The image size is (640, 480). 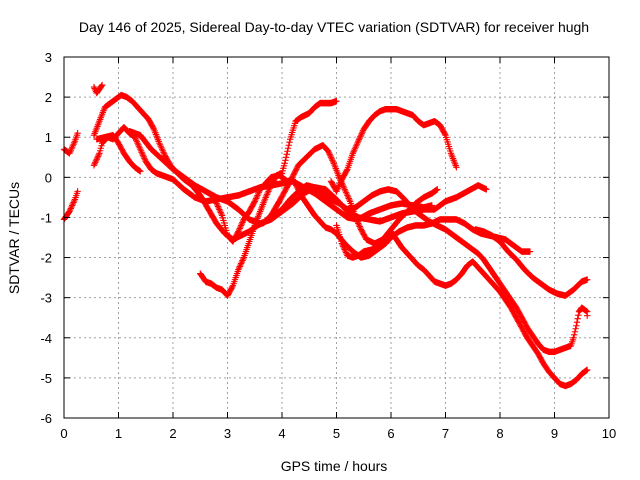 What do you see at coordinates (48, 57) in the screenshot?
I see `y-tick-label: 3` at bounding box center [48, 57].